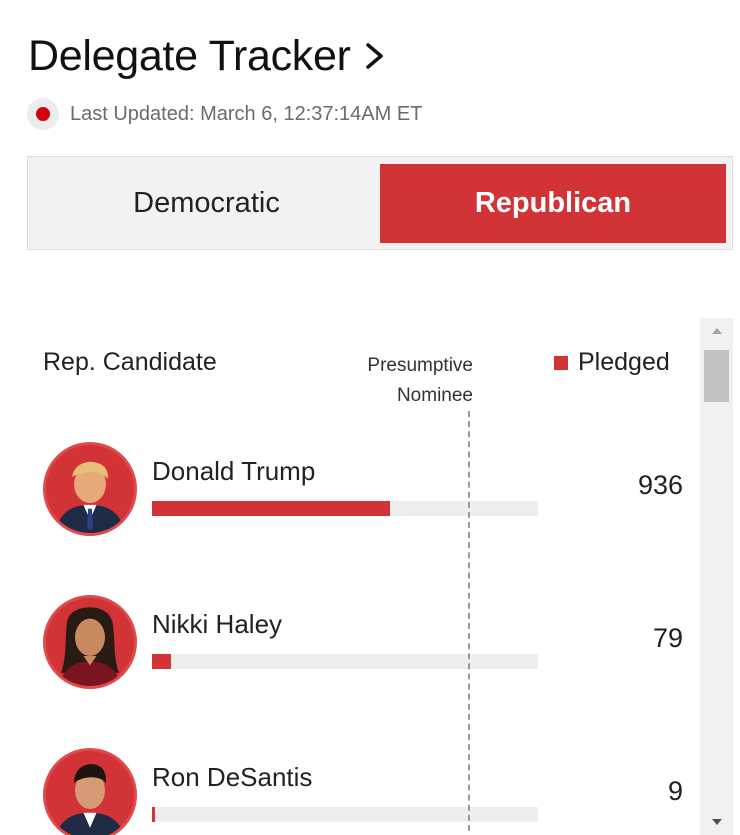 This screenshot has height=835, width=740. I want to click on tab-republican: Republican, so click(553, 203).